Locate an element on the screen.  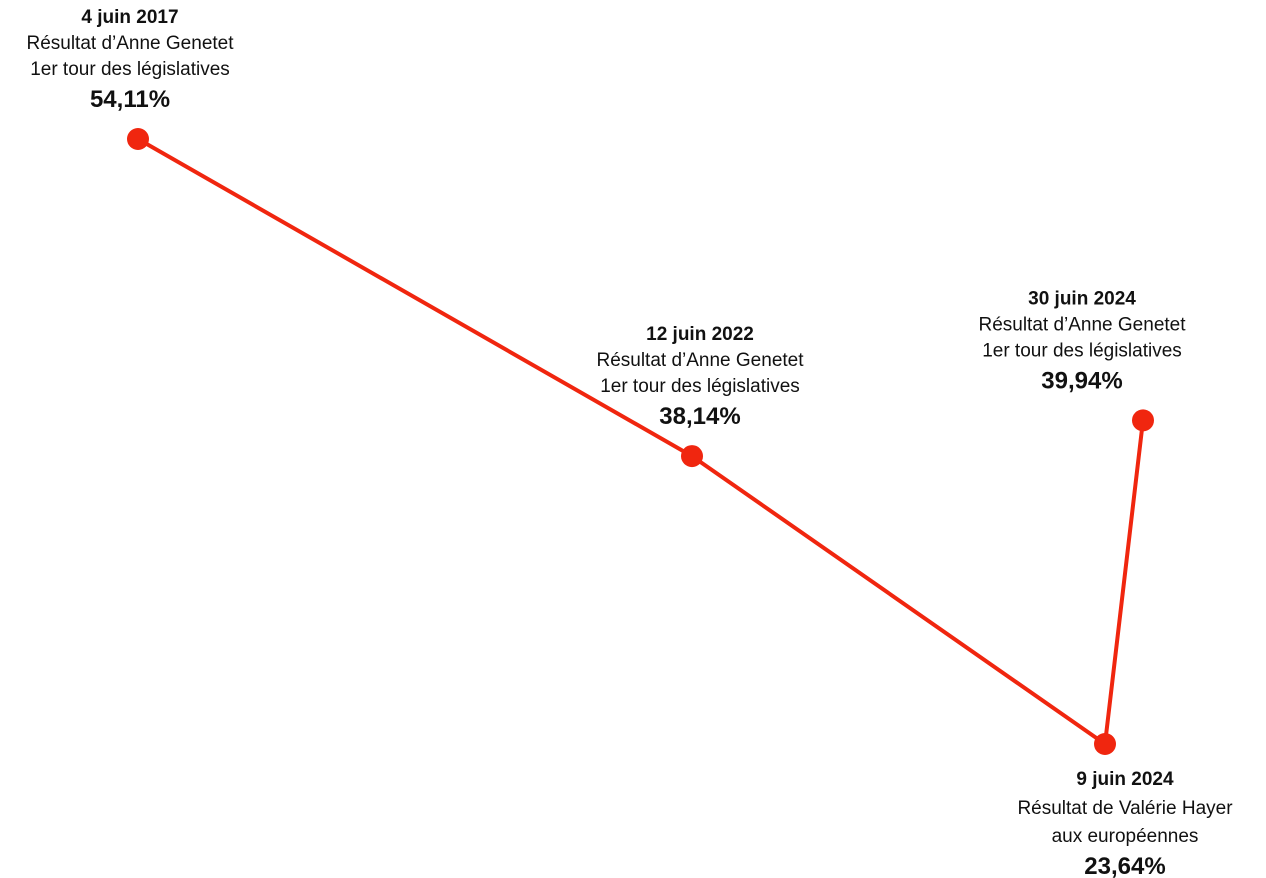
point-date-label: 4 juin 2017 is located at coordinates (129, 17).